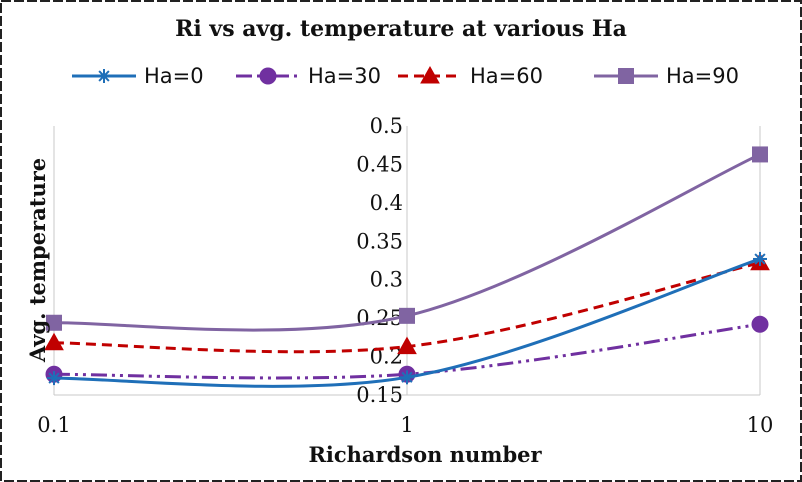  Describe the element at coordinates (702, 76) in the screenshot. I see `legend-label-3: Ha=90` at that location.